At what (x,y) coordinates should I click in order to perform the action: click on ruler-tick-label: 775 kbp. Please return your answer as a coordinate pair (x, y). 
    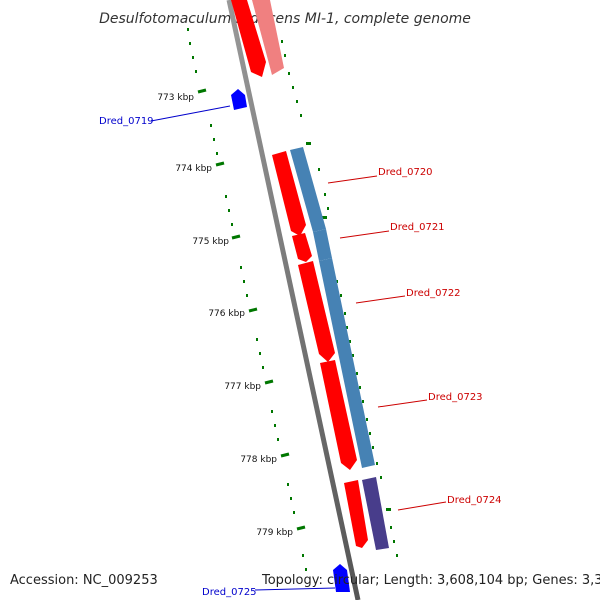
    Looking at the image, I should click on (210, 242).